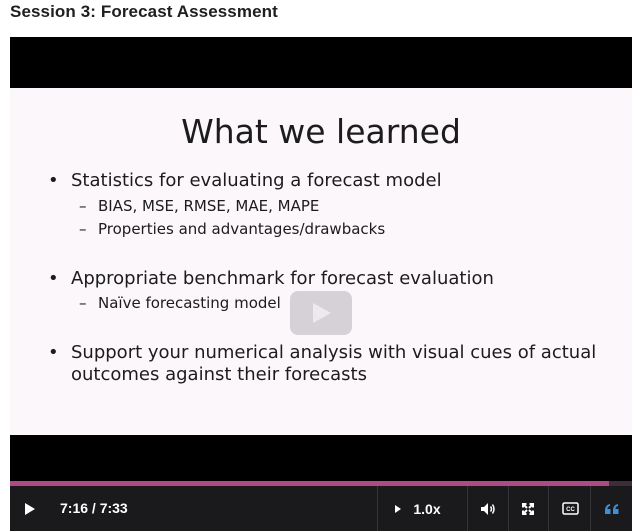 This screenshot has height=531, width=634. I want to click on transcript-button, so click(612, 508).